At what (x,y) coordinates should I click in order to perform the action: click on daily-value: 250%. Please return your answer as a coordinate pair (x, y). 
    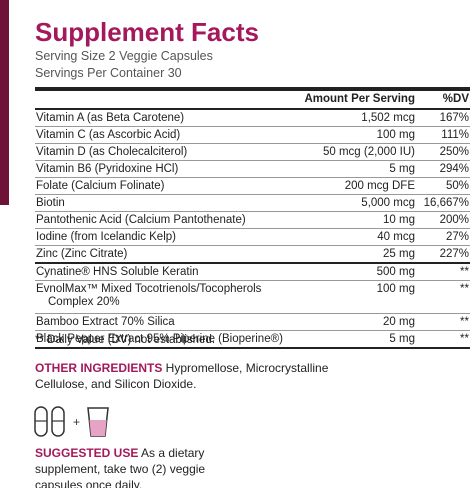
    Looking at the image, I should click on (454, 152).